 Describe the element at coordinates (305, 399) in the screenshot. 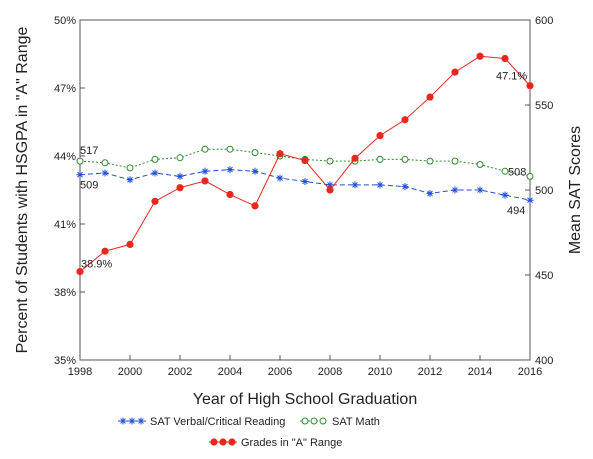

I see `x-axis-title: Year of High School Graduation` at that location.